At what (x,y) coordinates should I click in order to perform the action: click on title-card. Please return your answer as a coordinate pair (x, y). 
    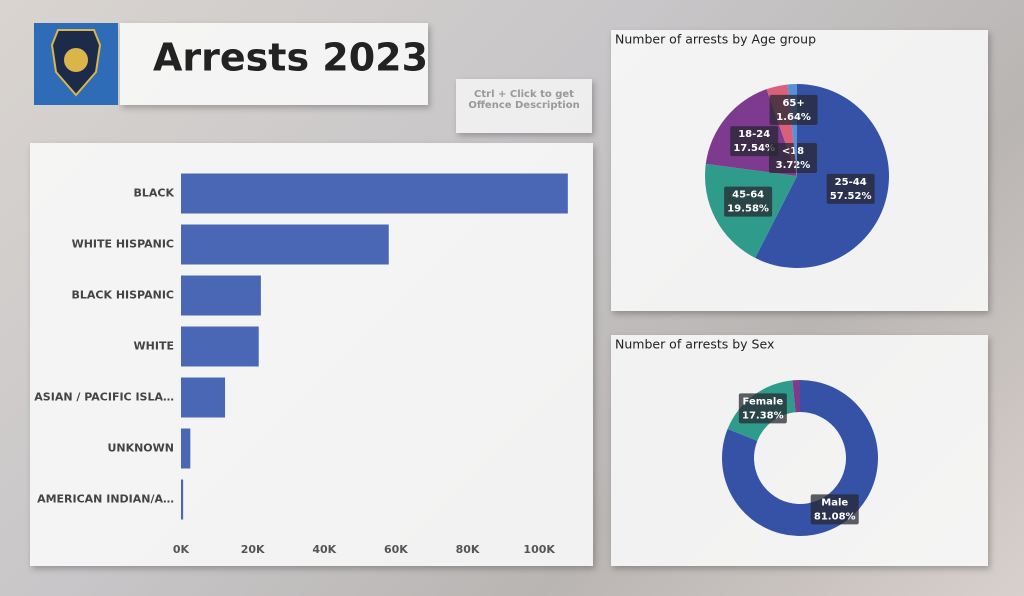
    Looking at the image, I should click on (274, 64).